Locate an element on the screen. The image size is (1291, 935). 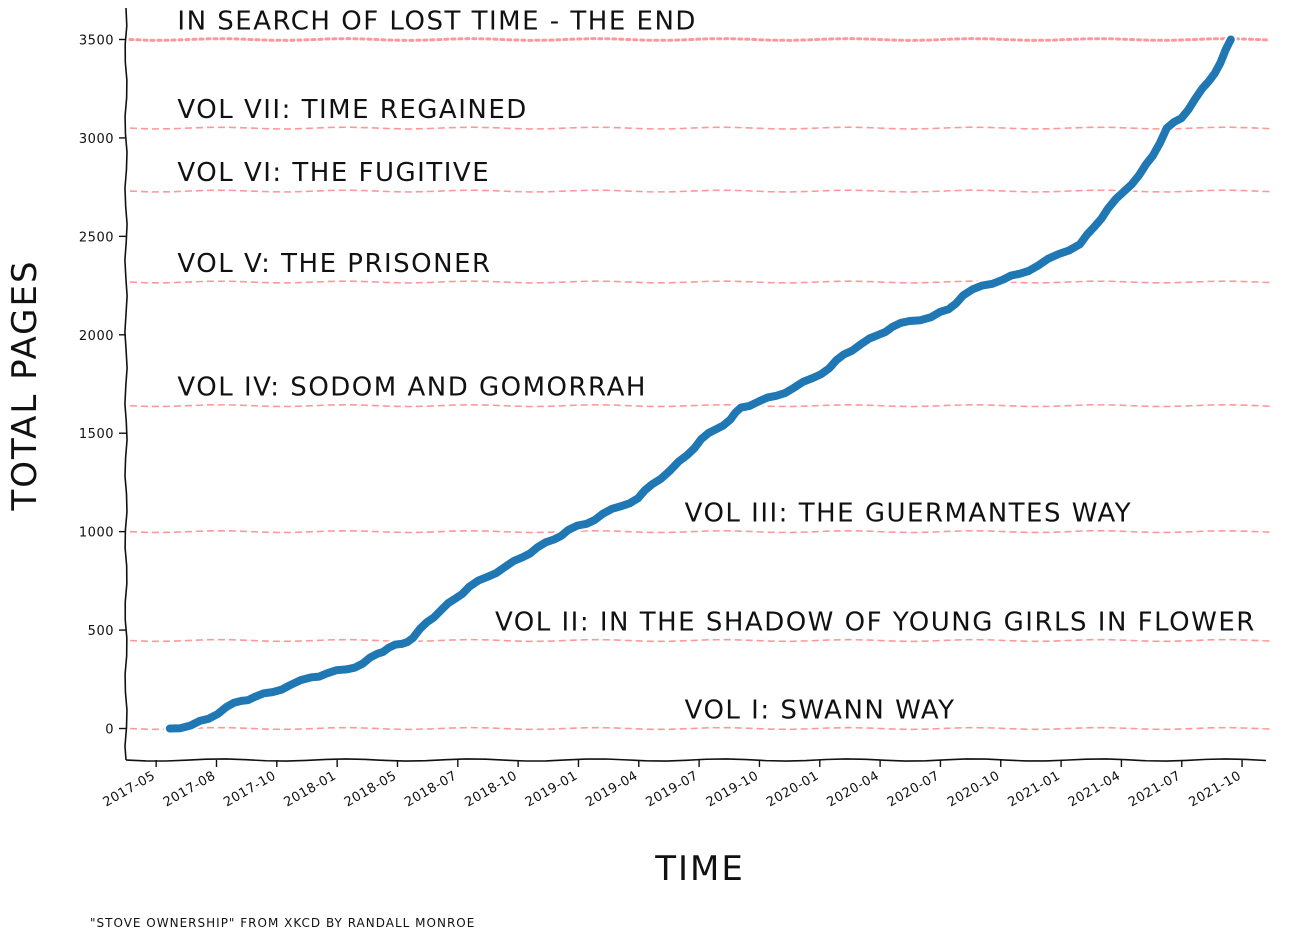
y-tick-label: 2000 is located at coordinates (96, 336).